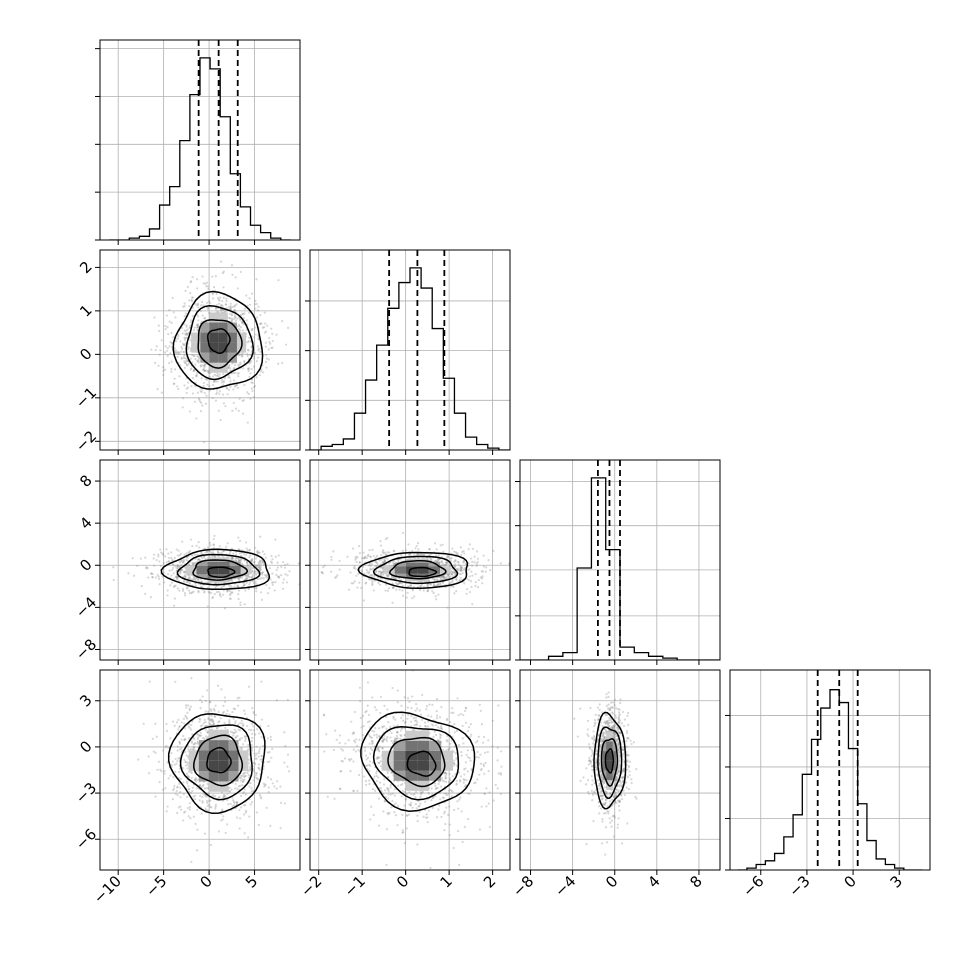  What do you see at coordinates (85, 480) in the screenshot?
I see `y-tick-label: 8` at bounding box center [85, 480].